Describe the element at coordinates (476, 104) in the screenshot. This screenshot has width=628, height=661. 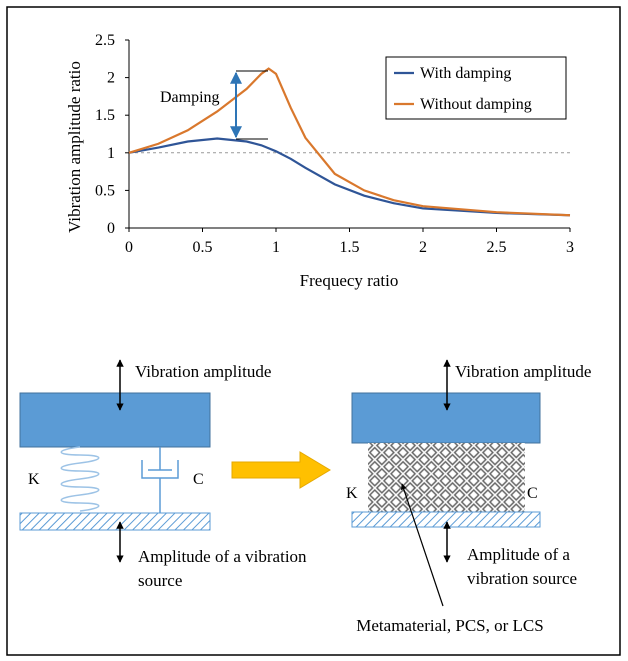
I see `legend-label: Without damping` at that location.